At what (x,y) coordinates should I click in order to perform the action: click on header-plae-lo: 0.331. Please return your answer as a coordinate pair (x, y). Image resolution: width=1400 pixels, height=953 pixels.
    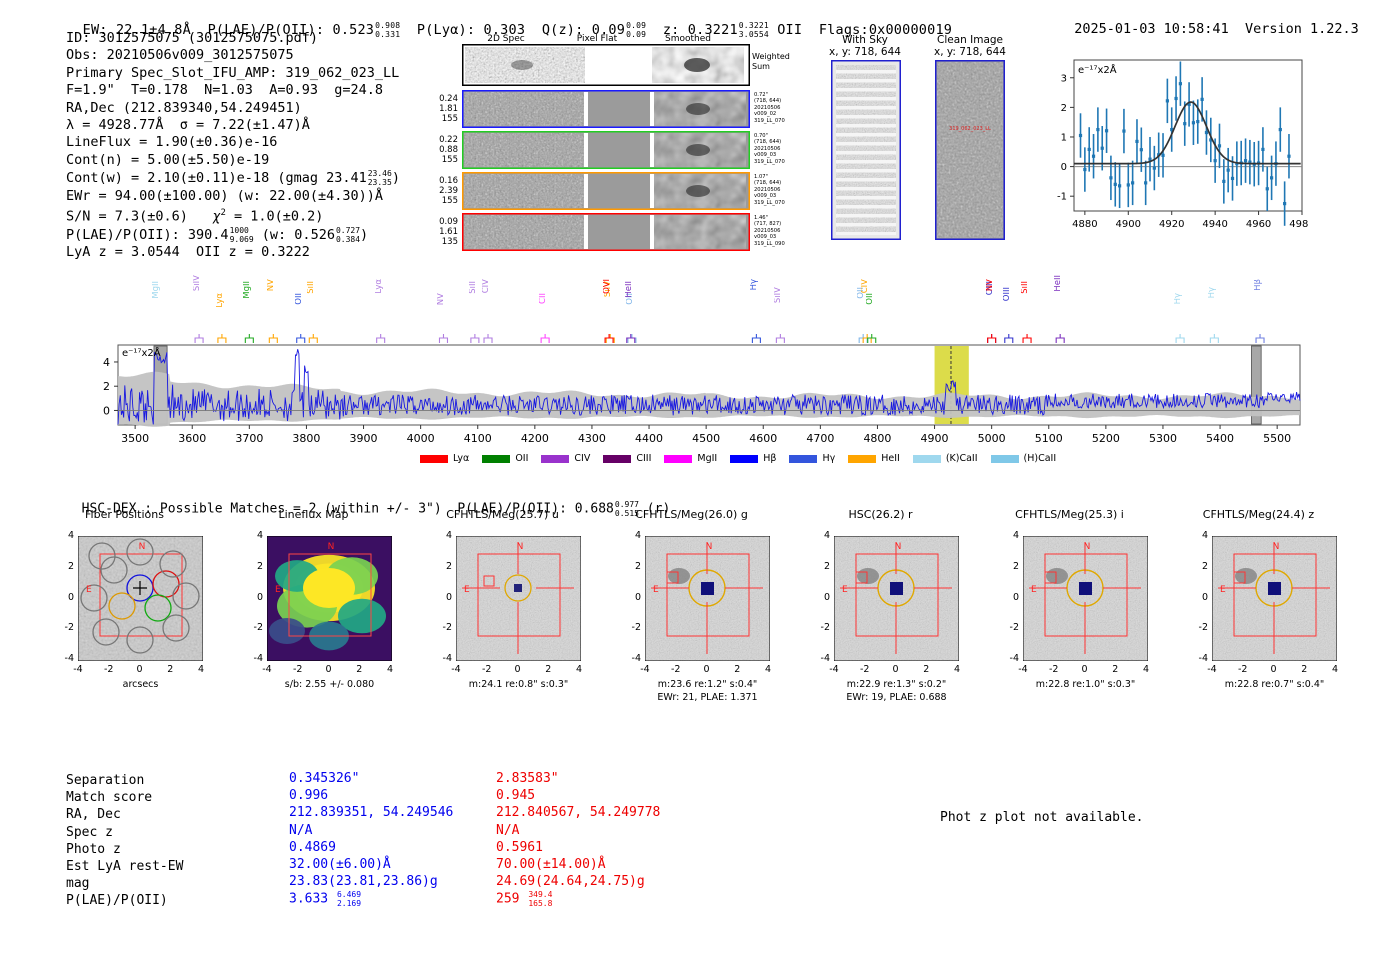
    Looking at the image, I should click on (388, 34).